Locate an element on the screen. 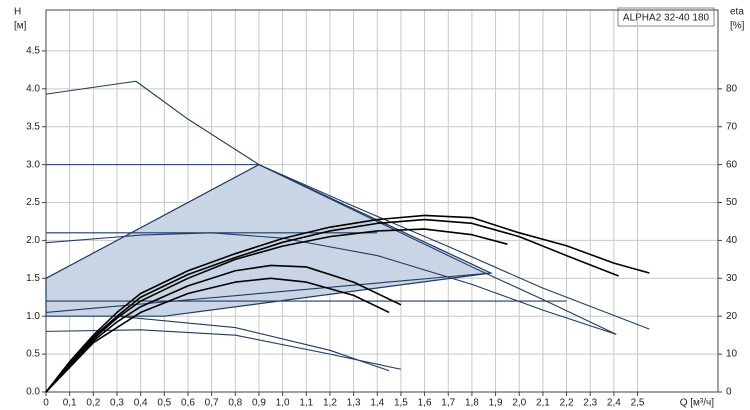 Image resolution: width=750 pixels, height=410 pixels. x-tick-label: 0,7 is located at coordinates (212, 403).